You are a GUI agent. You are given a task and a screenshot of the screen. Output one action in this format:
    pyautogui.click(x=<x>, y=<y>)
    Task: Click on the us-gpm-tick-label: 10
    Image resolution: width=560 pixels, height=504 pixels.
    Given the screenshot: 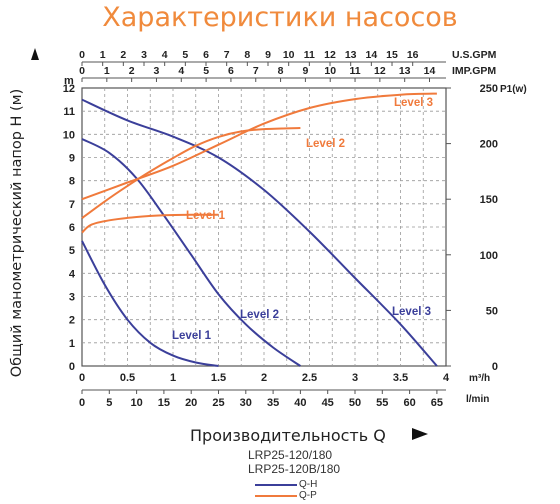 What is the action you would take?
    pyautogui.click(x=289, y=55)
    